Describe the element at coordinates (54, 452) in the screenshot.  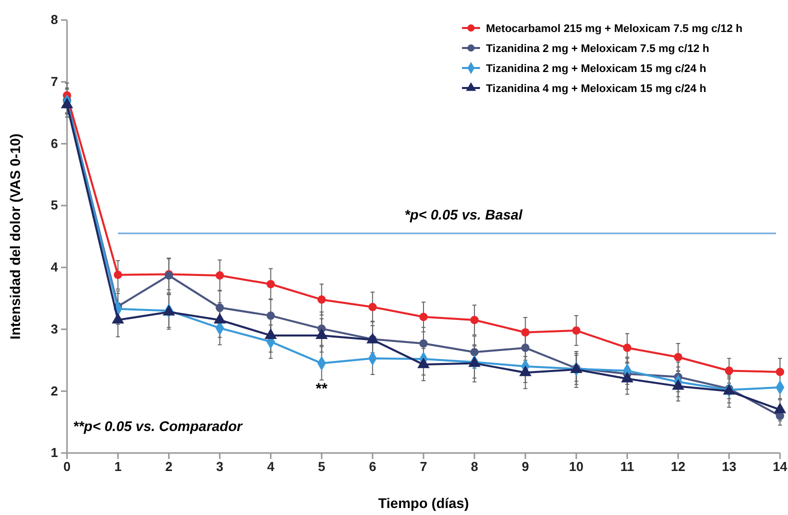
I see `y-tick-label: 1` at that location.